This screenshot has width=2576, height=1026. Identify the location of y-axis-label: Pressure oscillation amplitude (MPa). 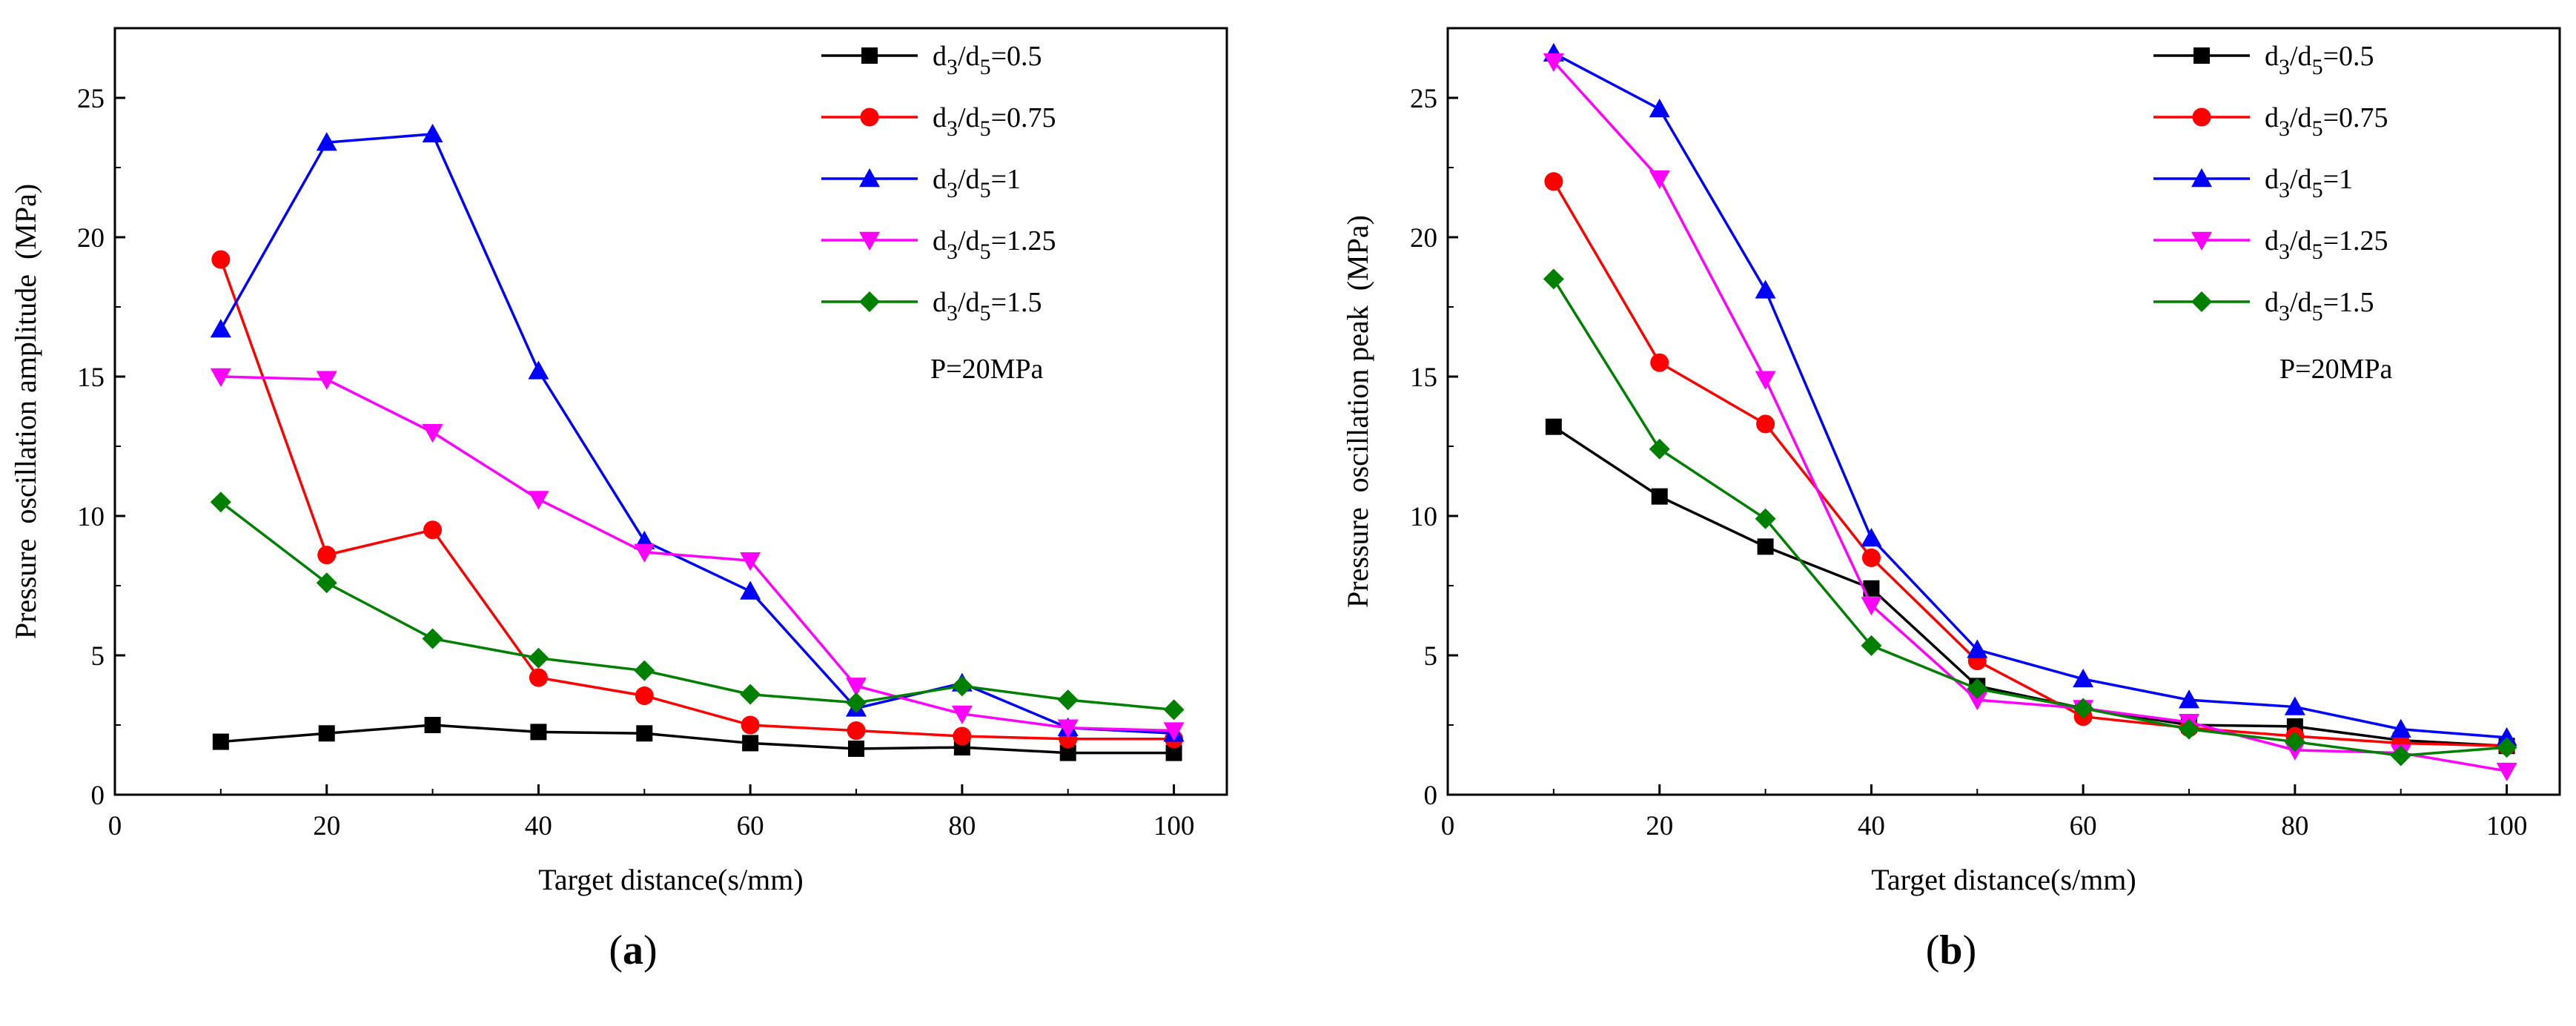
(25, 411).